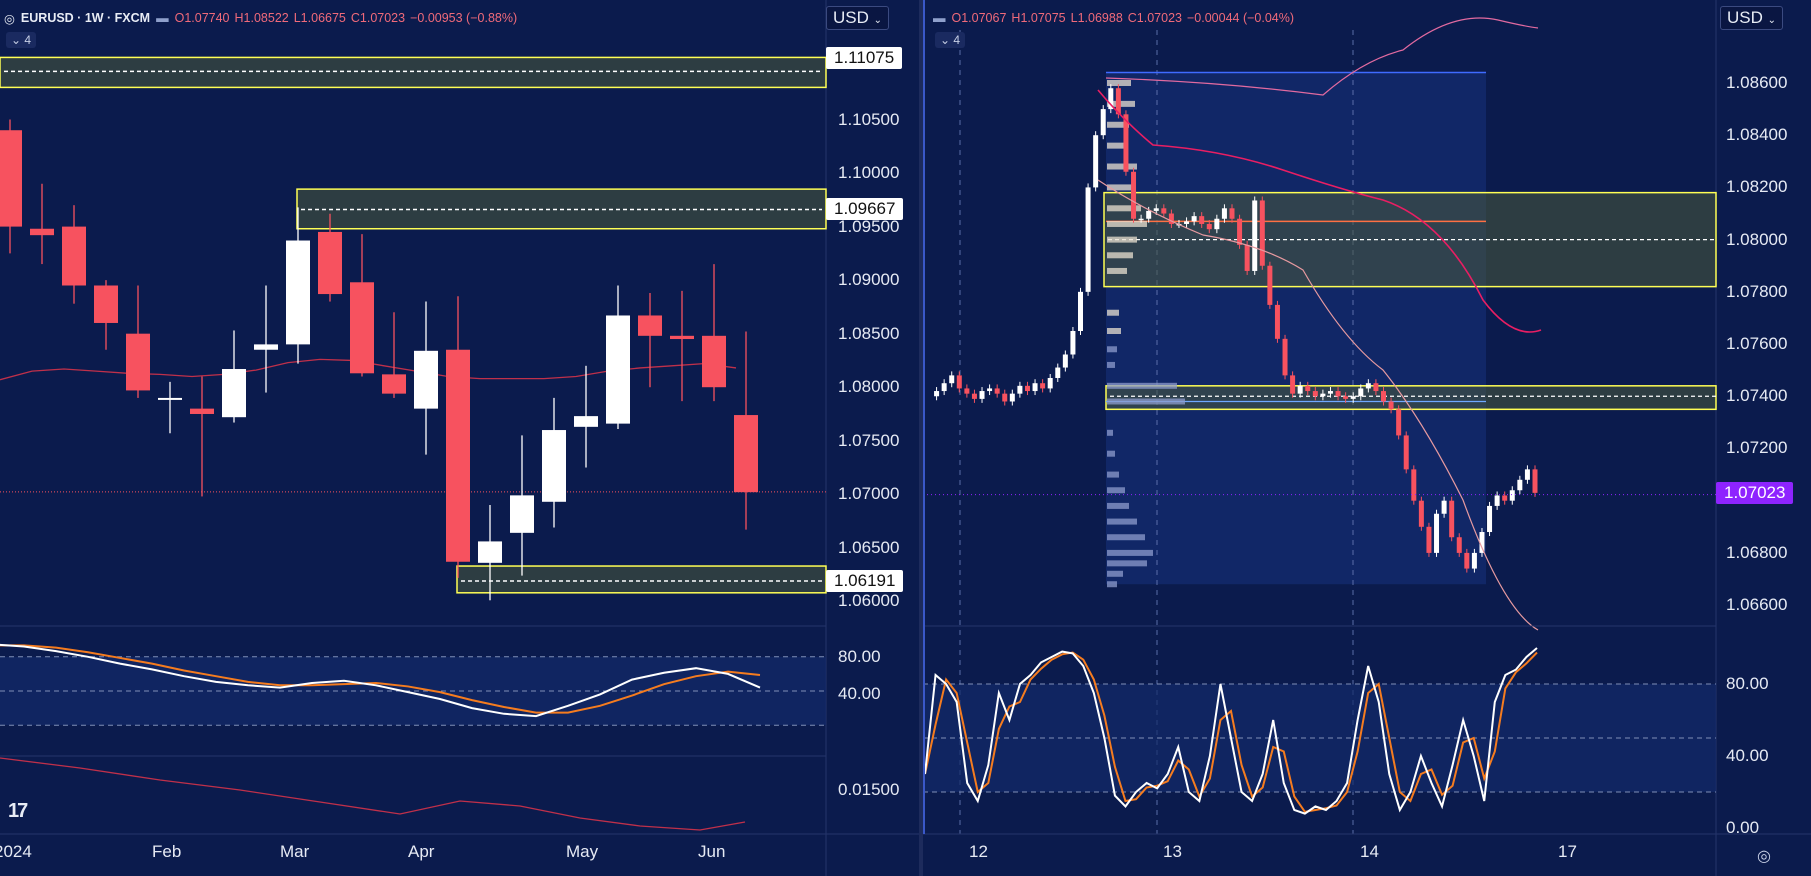  I want to click on date-tick-label: 2024, so click(16, 851).